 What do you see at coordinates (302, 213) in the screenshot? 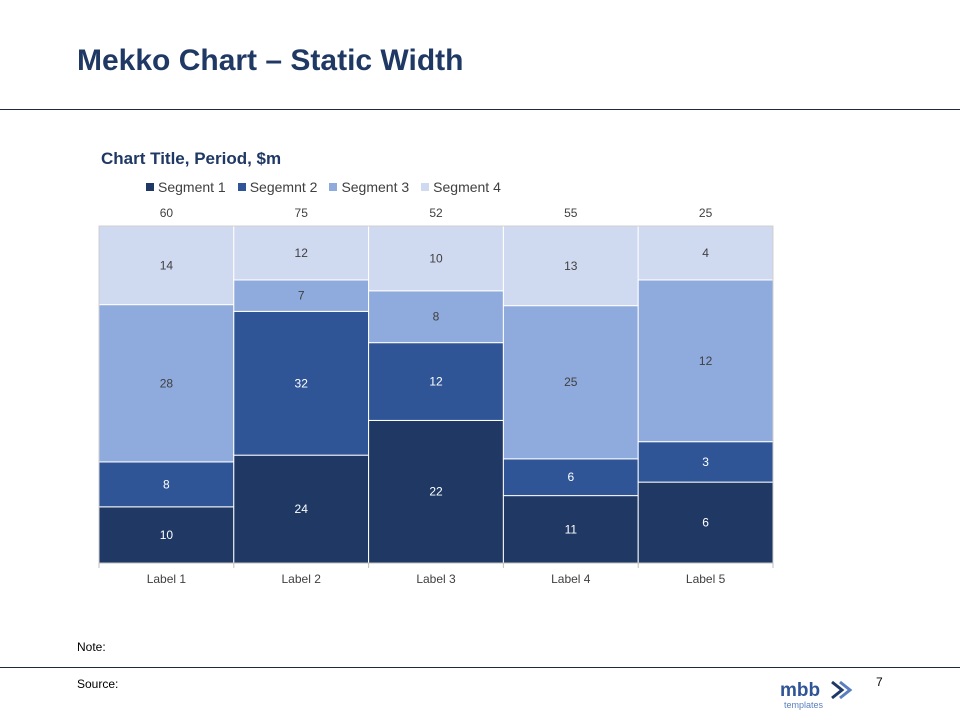
I see `column-total-label: 75` at bounding box center [302, 213].